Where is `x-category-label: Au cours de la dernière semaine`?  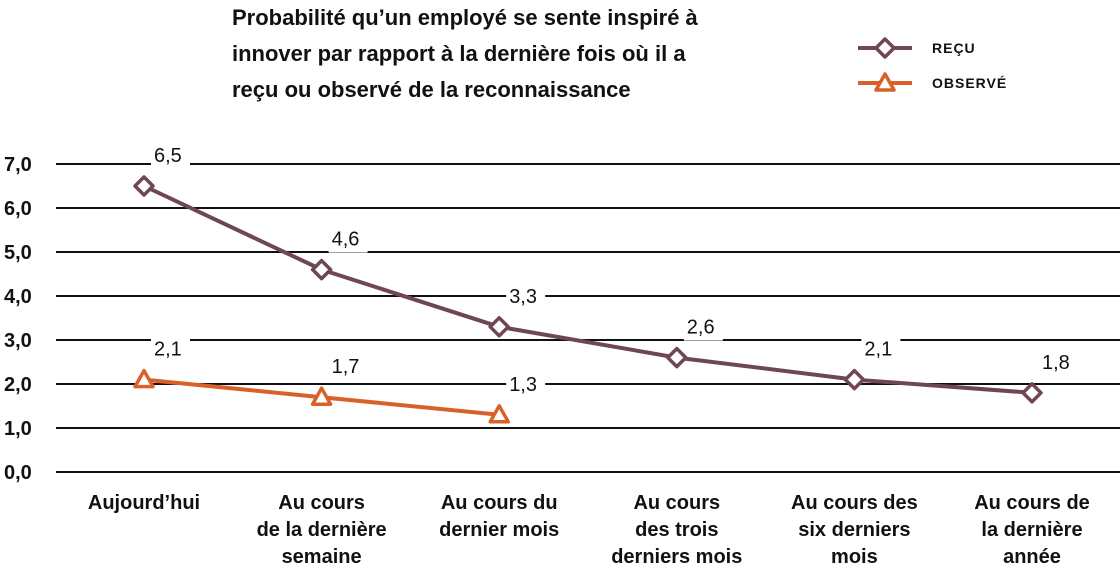 x-category-label: Au cours de la dernière semaine is located at coordinates (322, 529).